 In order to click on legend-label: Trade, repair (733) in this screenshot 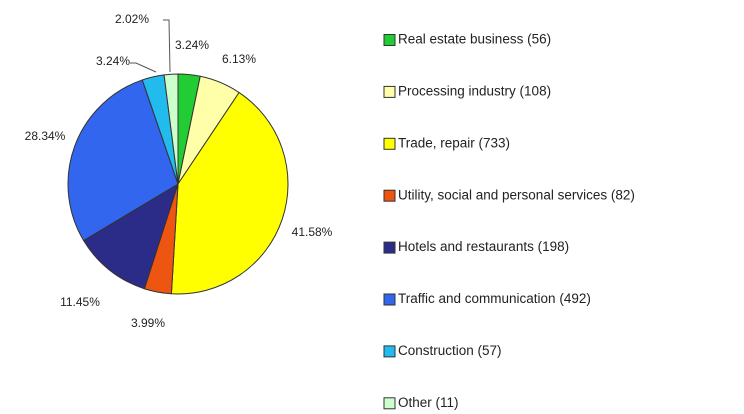, I will do `click(454, 142)`.